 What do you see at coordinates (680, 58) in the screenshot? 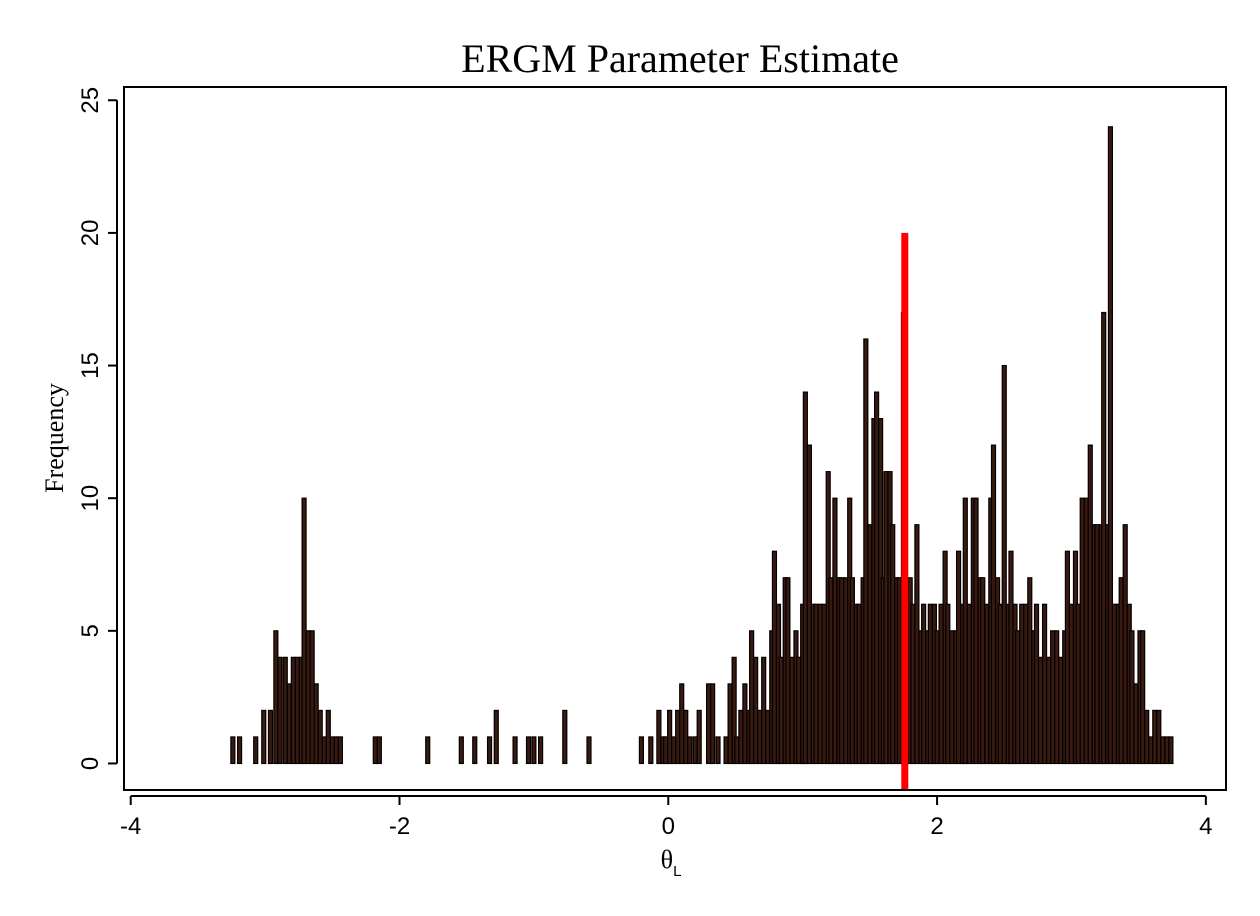
I see `chart-title: ERGM Parameter Estimate` at bounding box center [680, 58].